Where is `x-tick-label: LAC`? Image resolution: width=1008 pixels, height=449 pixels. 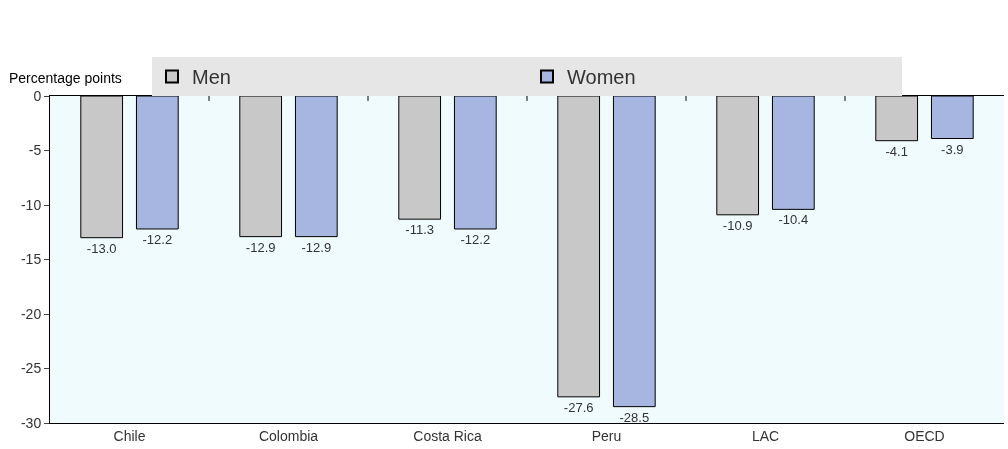
x-tick-label: LAC is located at coordinates (765, 435).